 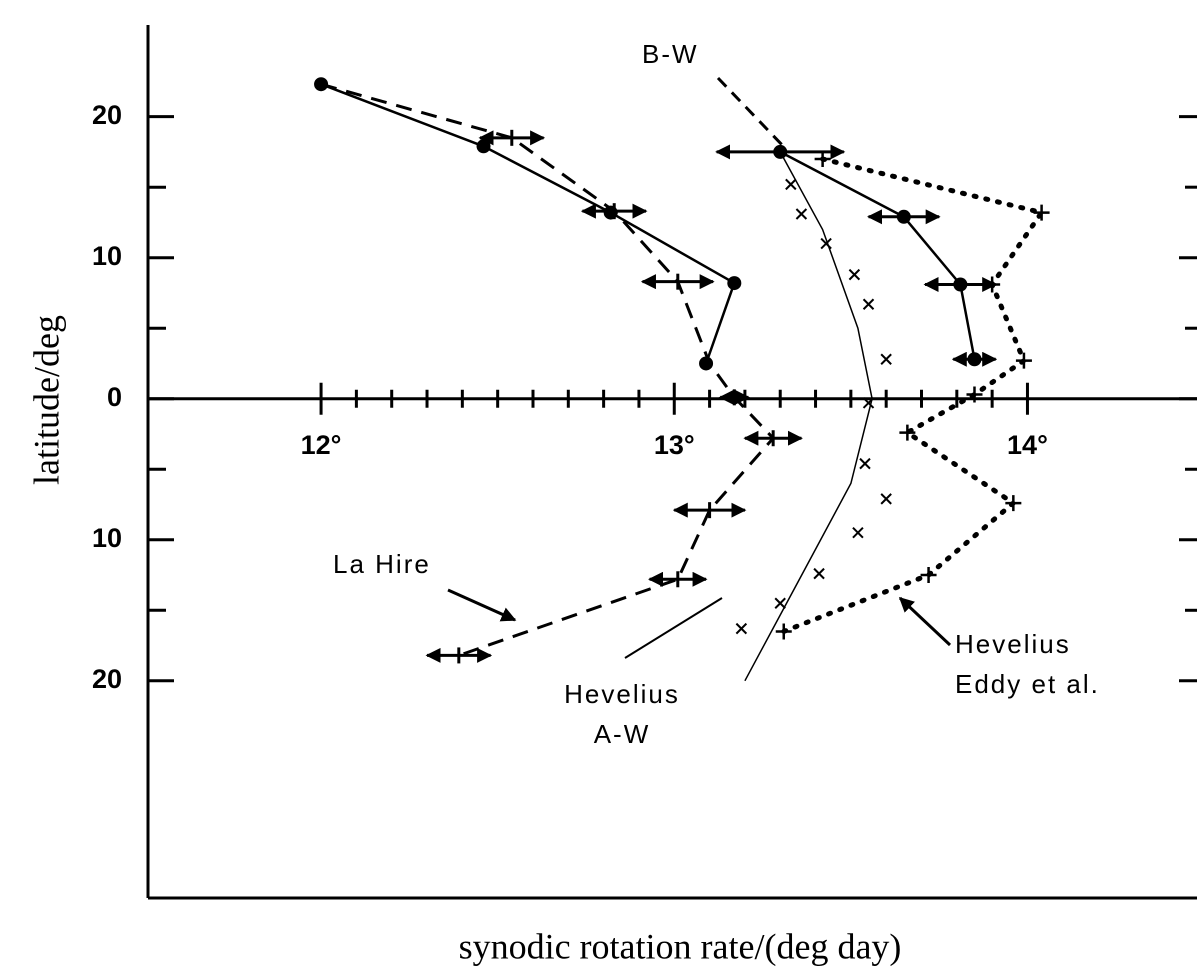 I want to click on annotation: A-W, so click(x=622, y=734).